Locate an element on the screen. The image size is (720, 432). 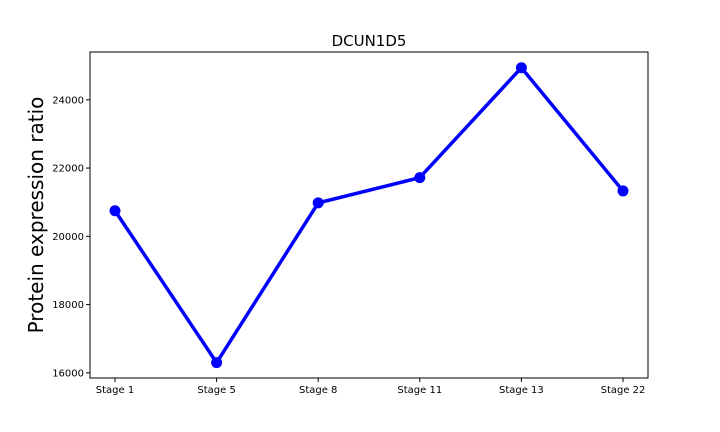
x-tick-label: Stage 5 is located at coordinates (216, 390).